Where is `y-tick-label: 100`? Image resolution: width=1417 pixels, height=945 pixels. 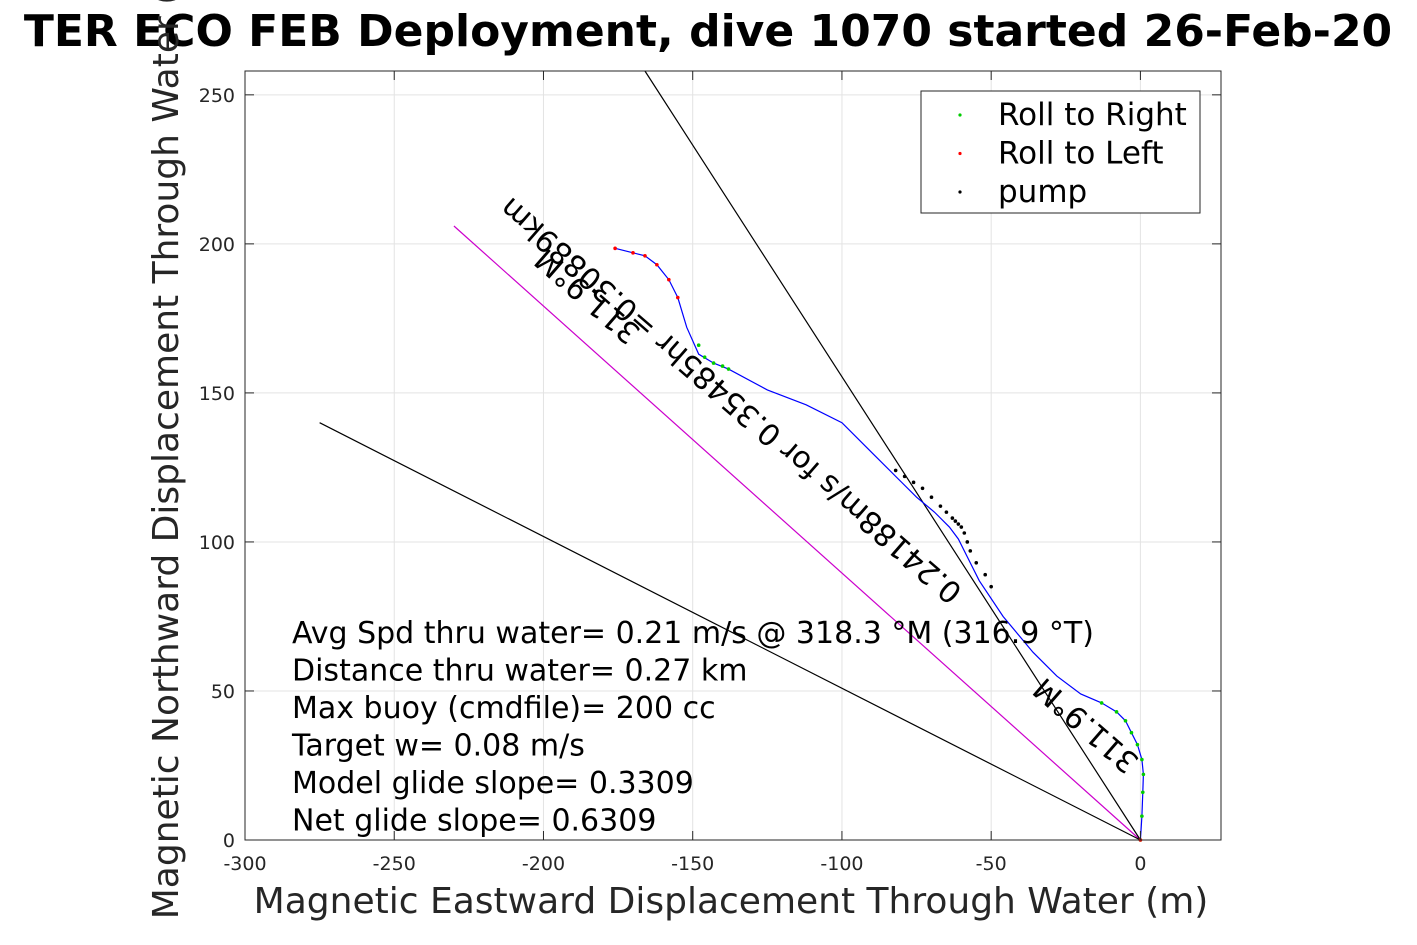
y-tick-label: 100 is located at coordinates (217, 543).